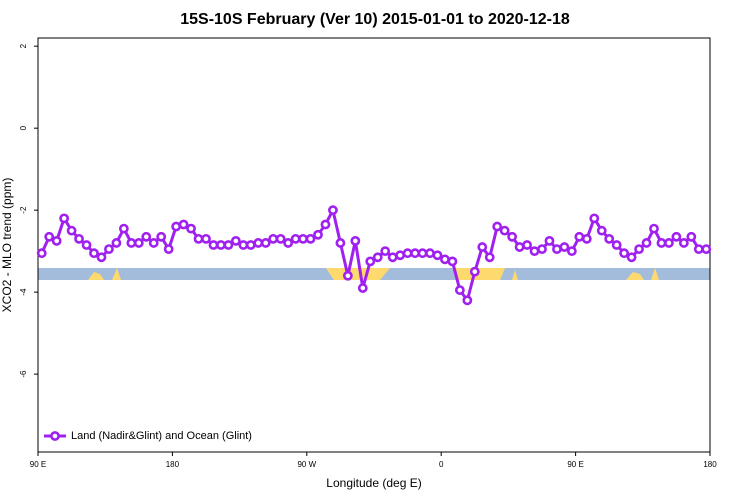 The image size is (750, 500). Describe the element at coordinates (23, 210) in the screenshot. I see `y-tick-label: -2` at that location.